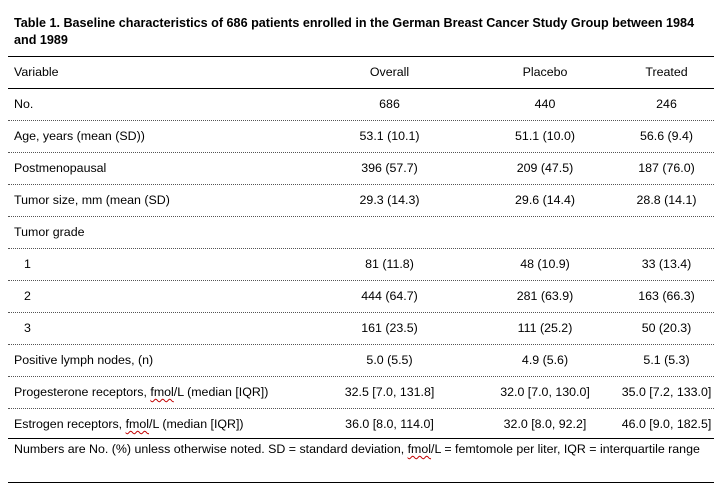 The width and height of the screenshot is (722, 493). Describe the element at coordinates (361, 104) in the screenshot. I see `table-row: No. 686 440 246` at that location.